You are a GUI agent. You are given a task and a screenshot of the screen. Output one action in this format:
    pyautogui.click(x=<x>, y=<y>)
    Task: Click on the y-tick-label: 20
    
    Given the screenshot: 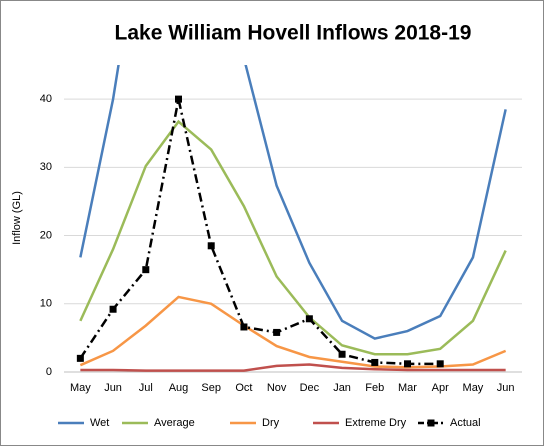 What is the action you would take?
    pyautogui.click(x=46, y=235)
    